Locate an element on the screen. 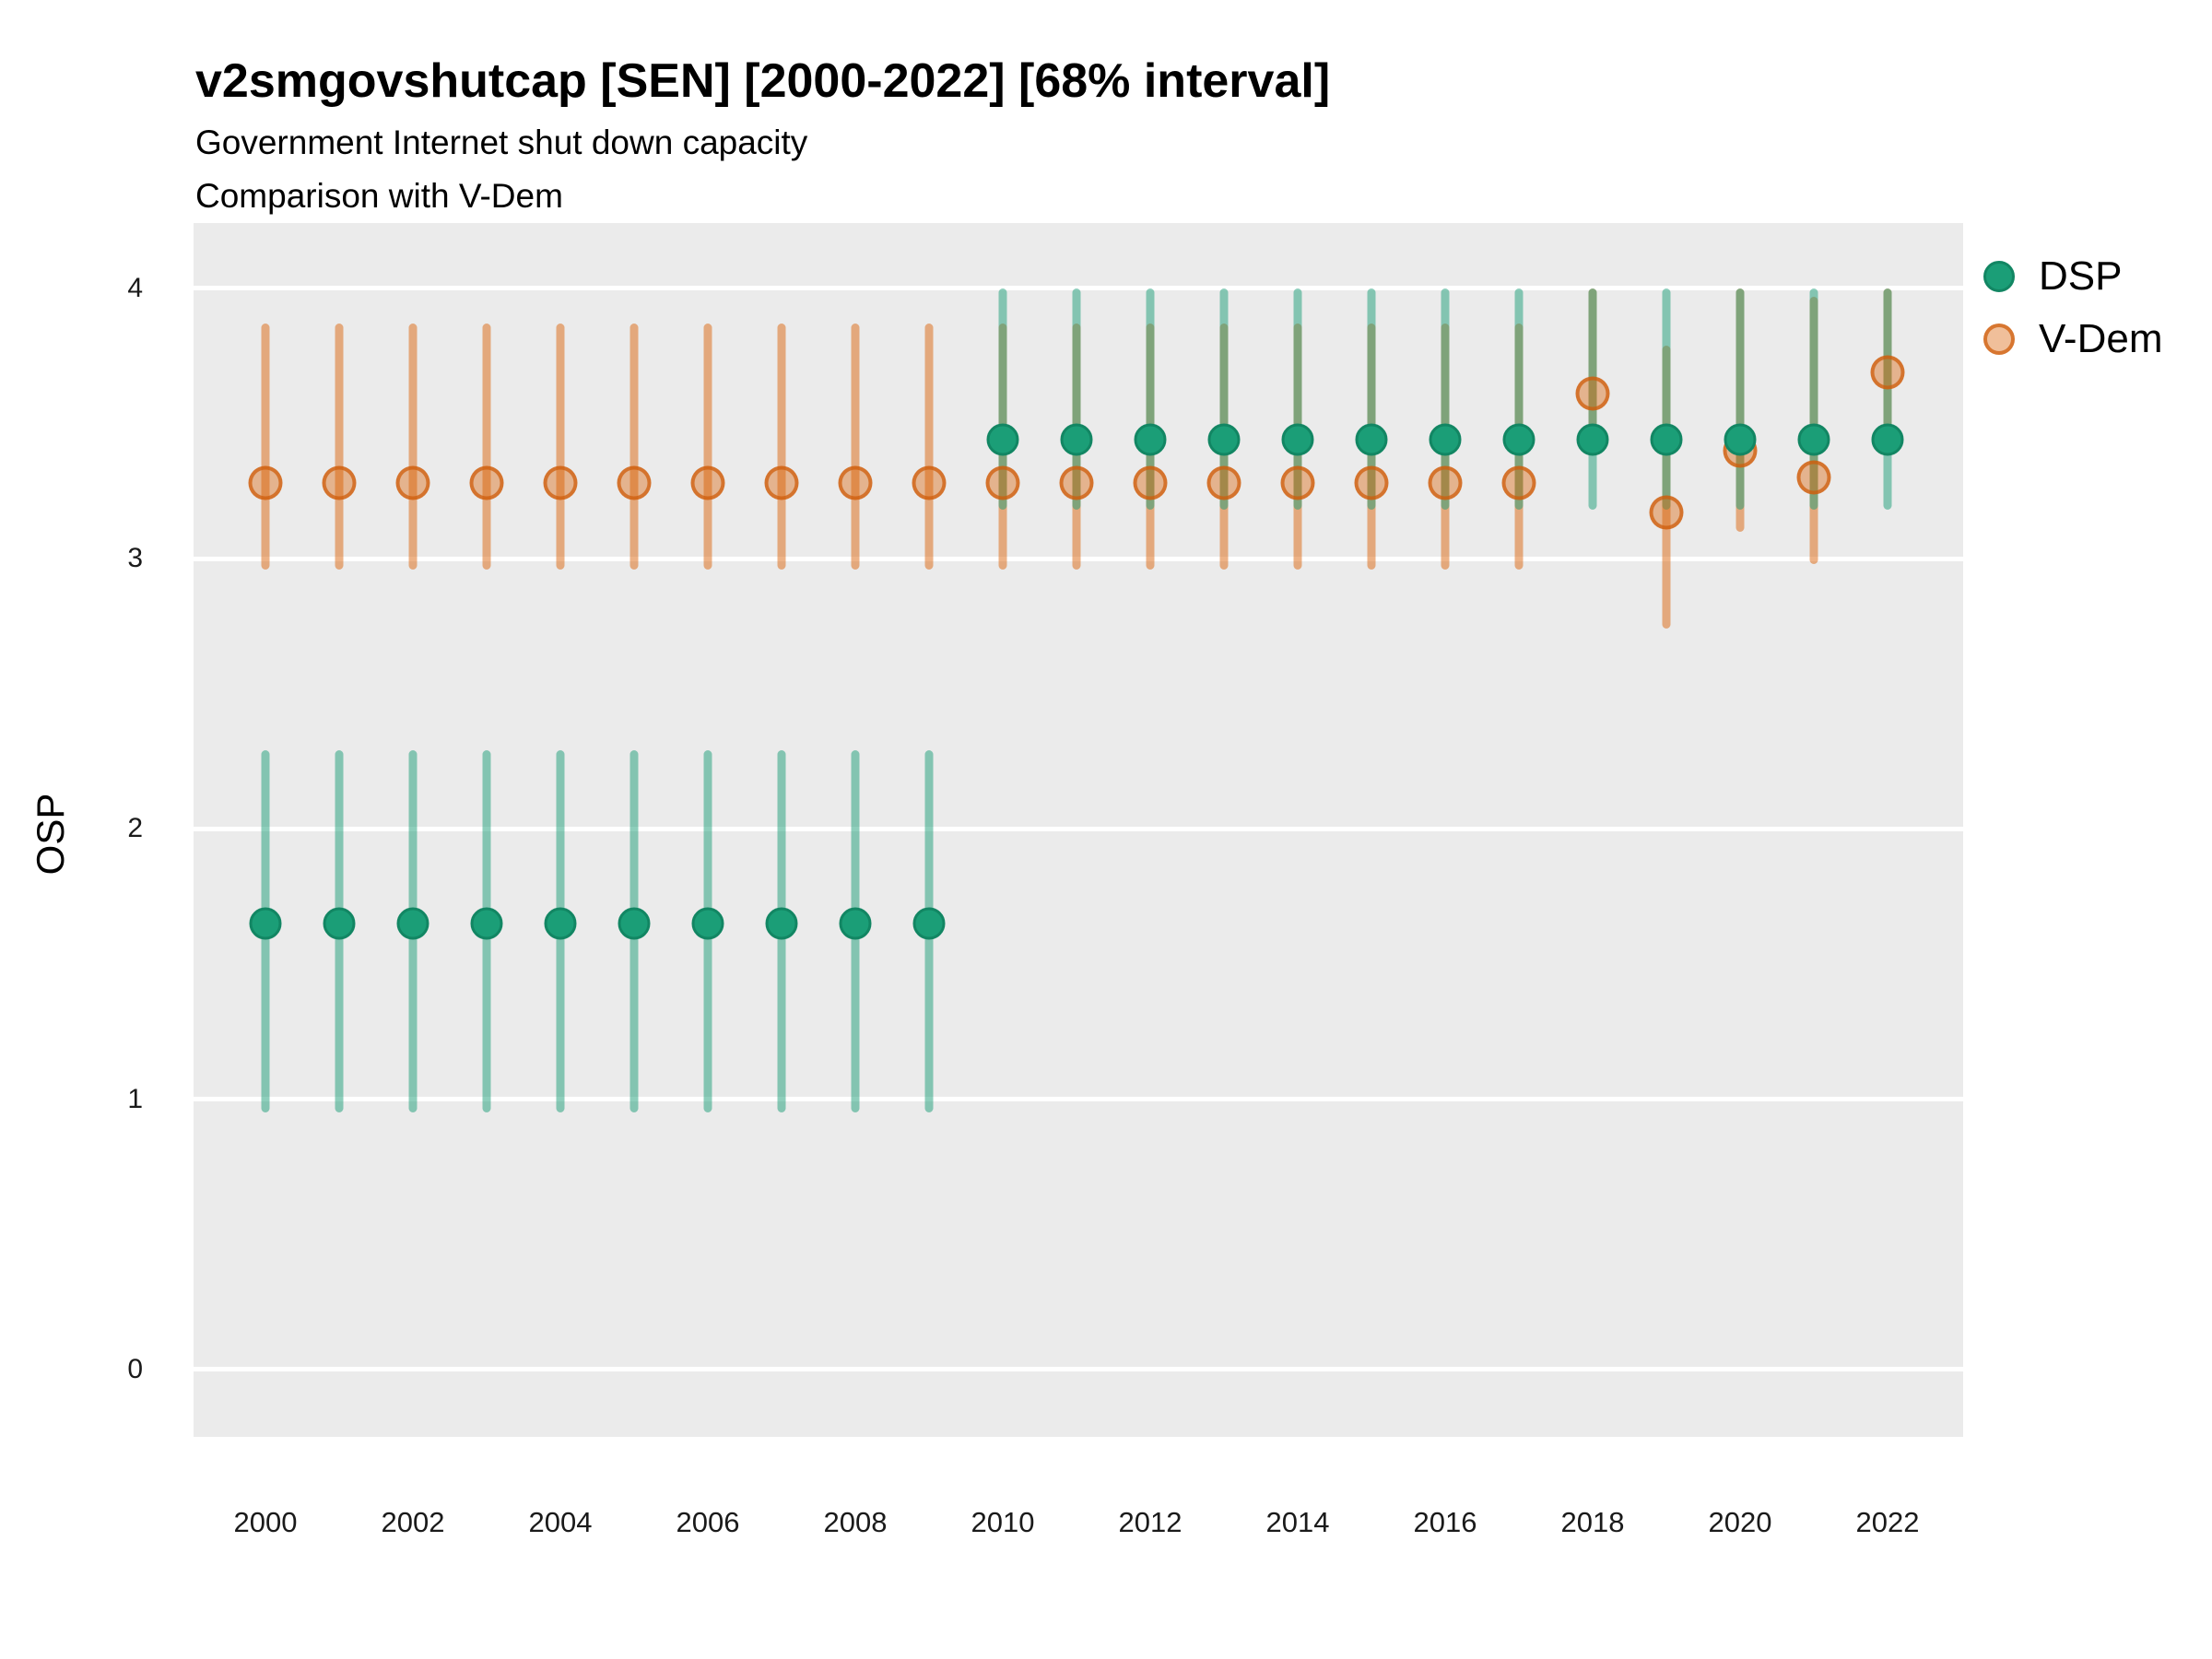  legend-label-vdem: V-Dem is located at coordinates (2101, 338).